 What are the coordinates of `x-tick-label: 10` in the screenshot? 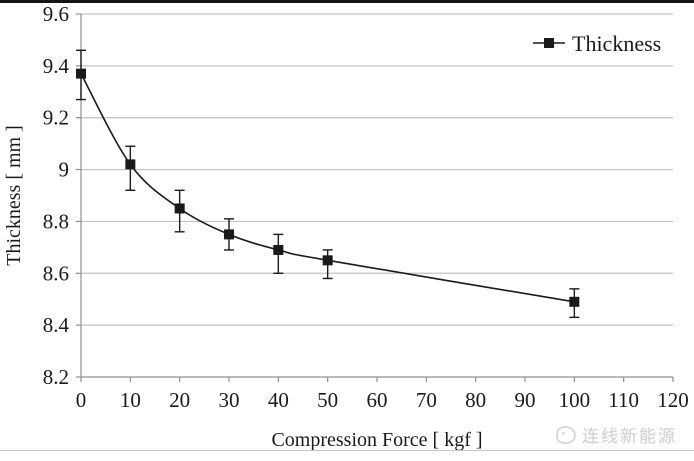 It's located at (130, 400).